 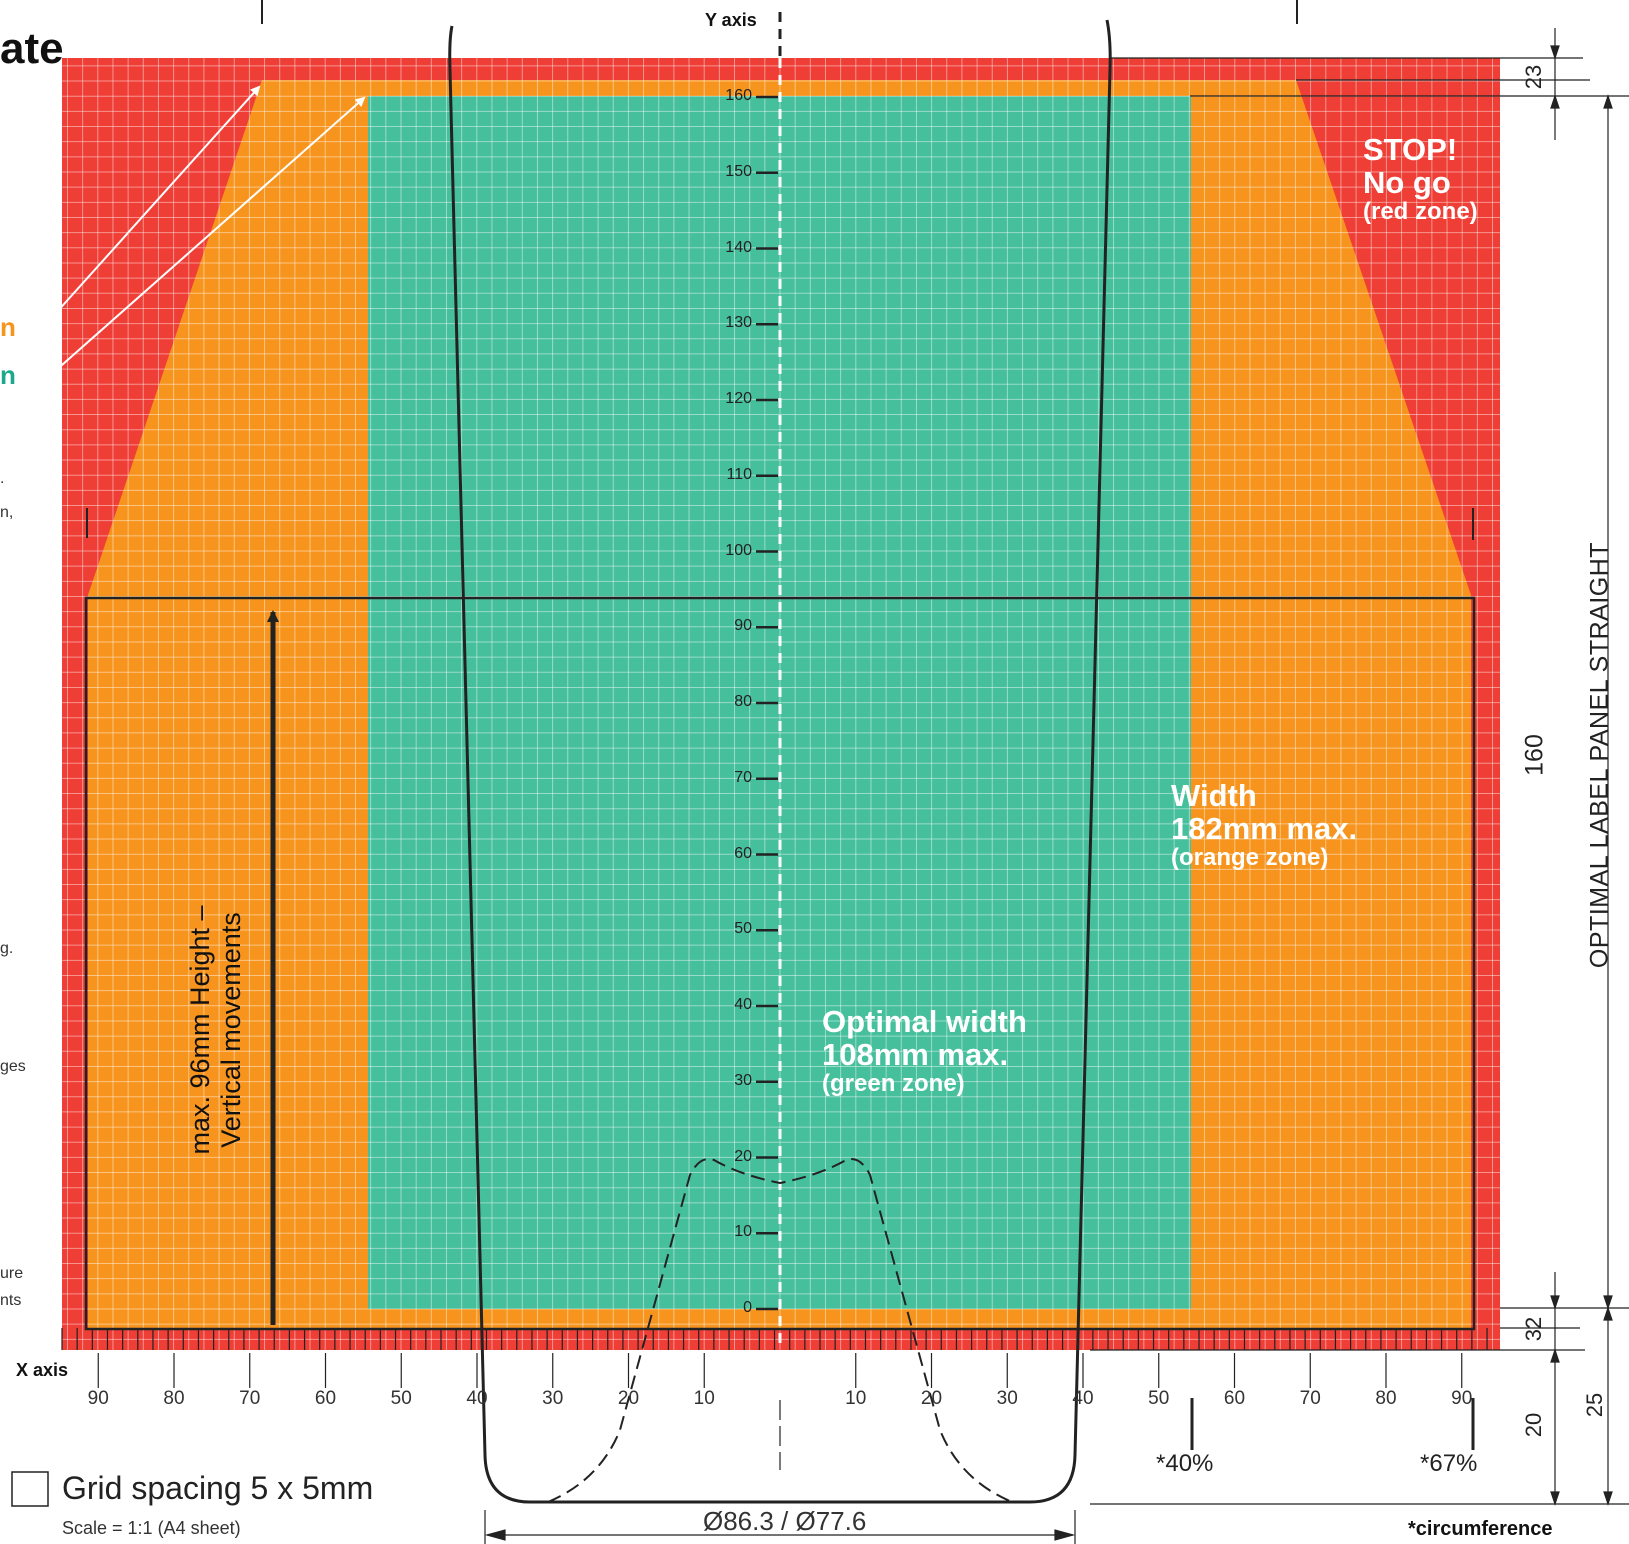 I want to click on green-zone-label: Optimal width 108mm max. (green zone), so click(x=924, y=1051).